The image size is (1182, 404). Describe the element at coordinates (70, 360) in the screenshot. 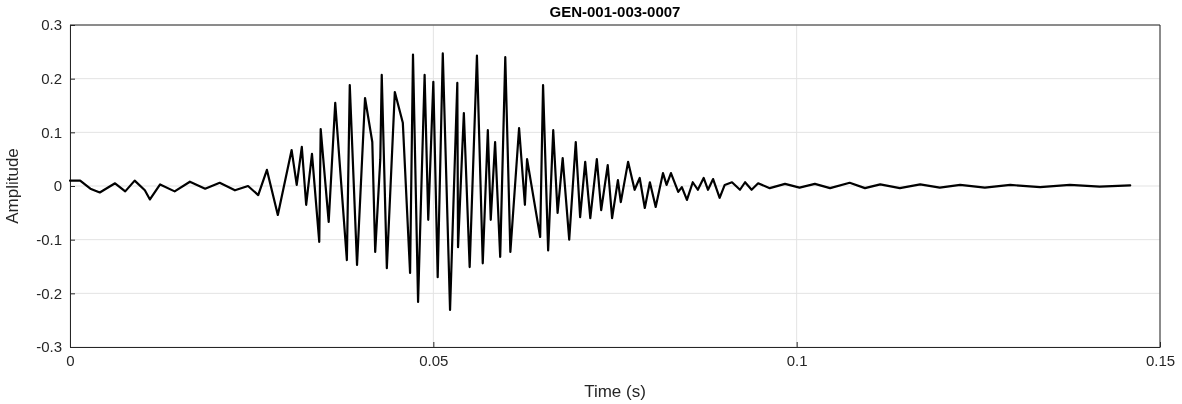

I see `x-tick-label: 0` at that location.